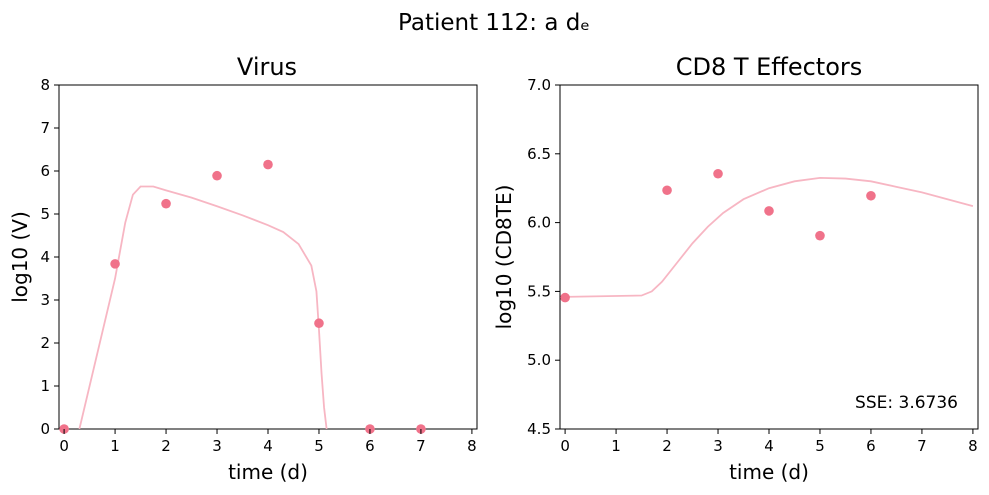 This screenshot has height=495, width=989. Describe the element at coordinates (769, 472) in the screenshot. I see `cd8-x-axis-label: time (d)` at that location.